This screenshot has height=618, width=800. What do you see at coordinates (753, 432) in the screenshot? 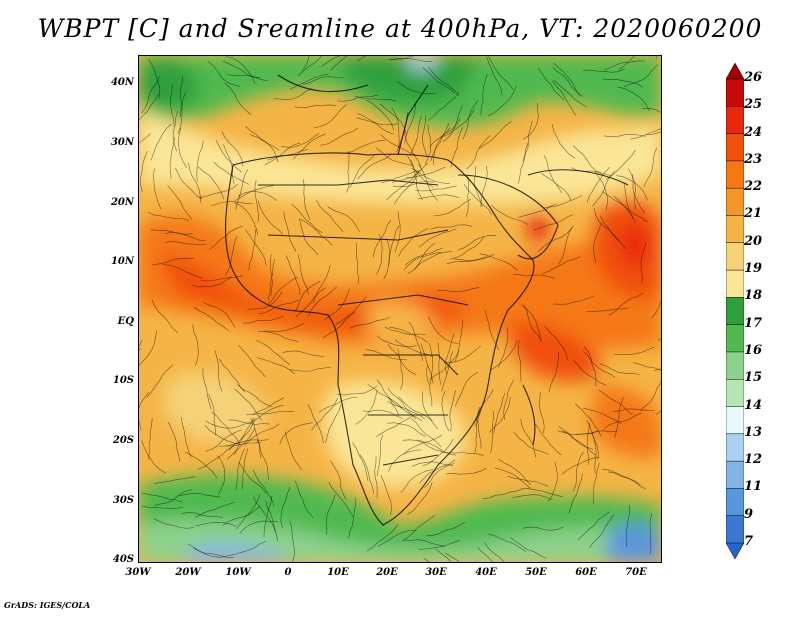
I see `colorbar-level-label: 13` at bounding box center [753, 432].